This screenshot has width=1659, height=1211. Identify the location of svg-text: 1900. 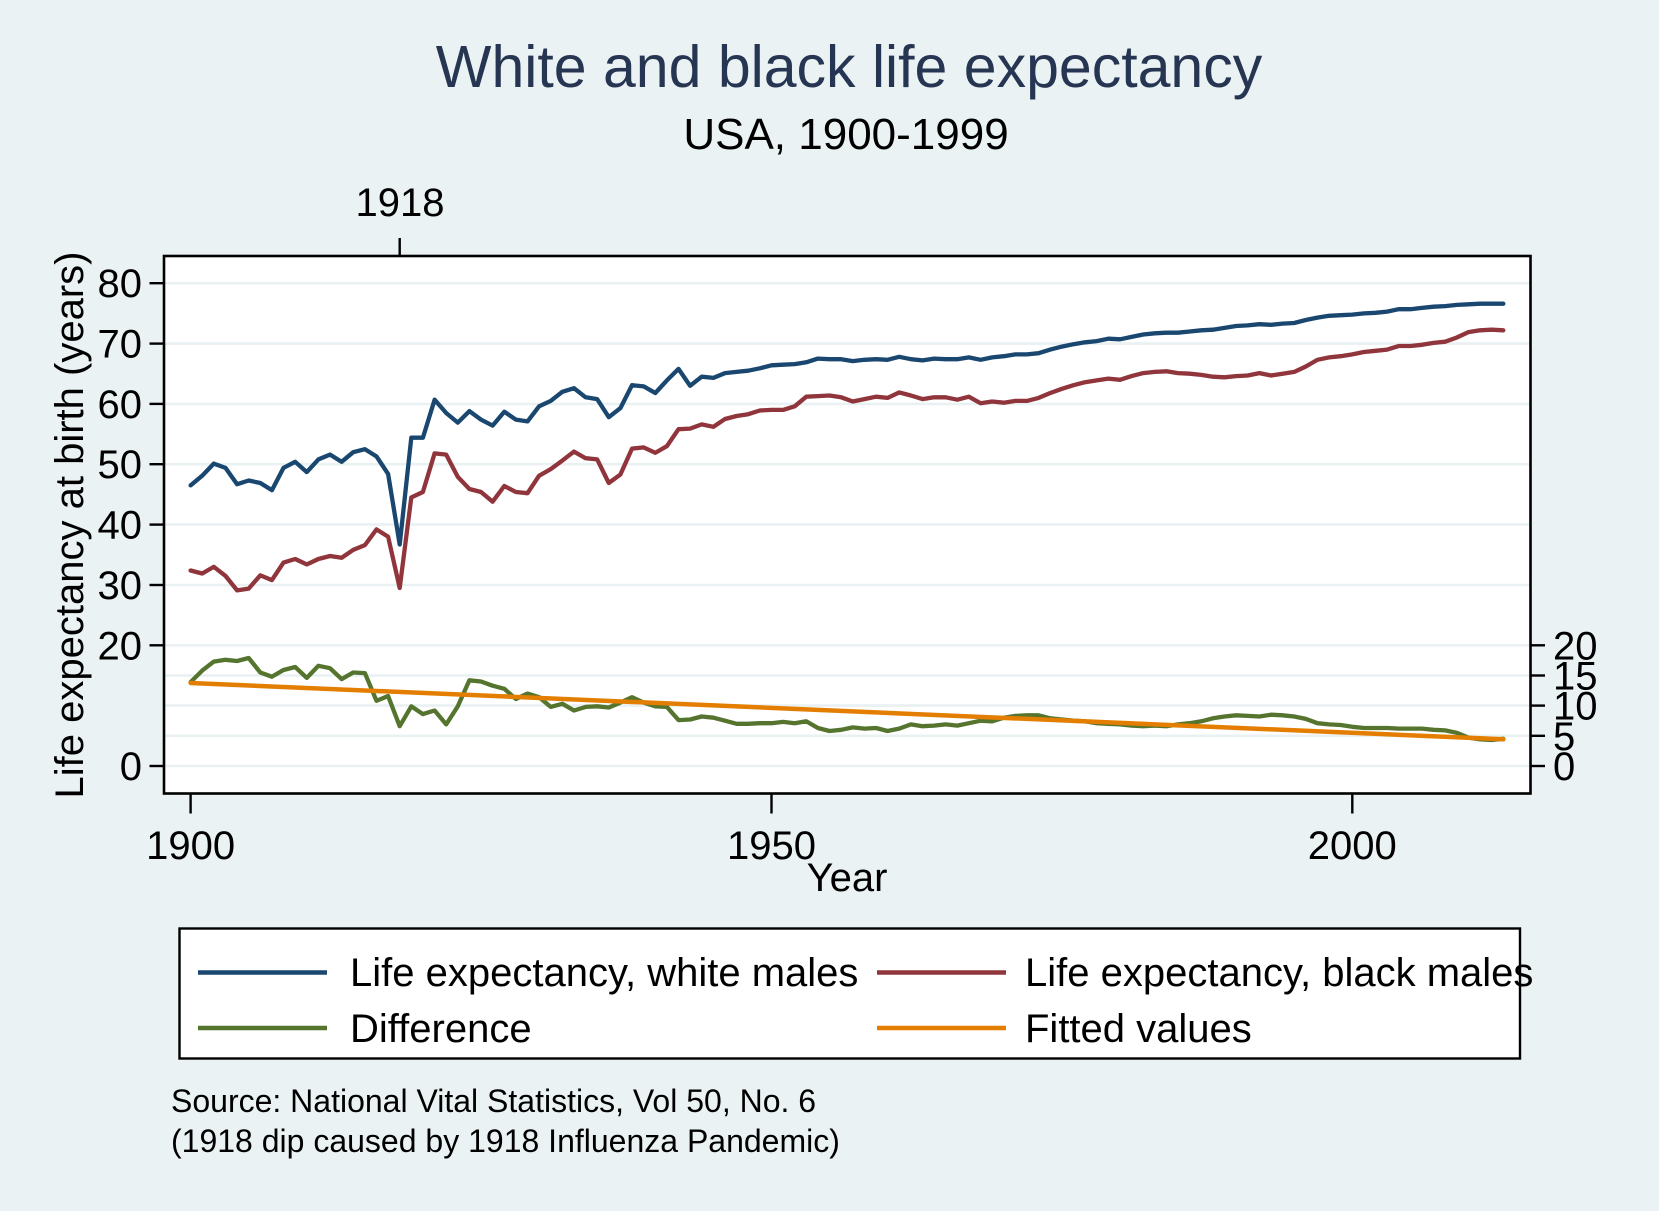
(190, 846).